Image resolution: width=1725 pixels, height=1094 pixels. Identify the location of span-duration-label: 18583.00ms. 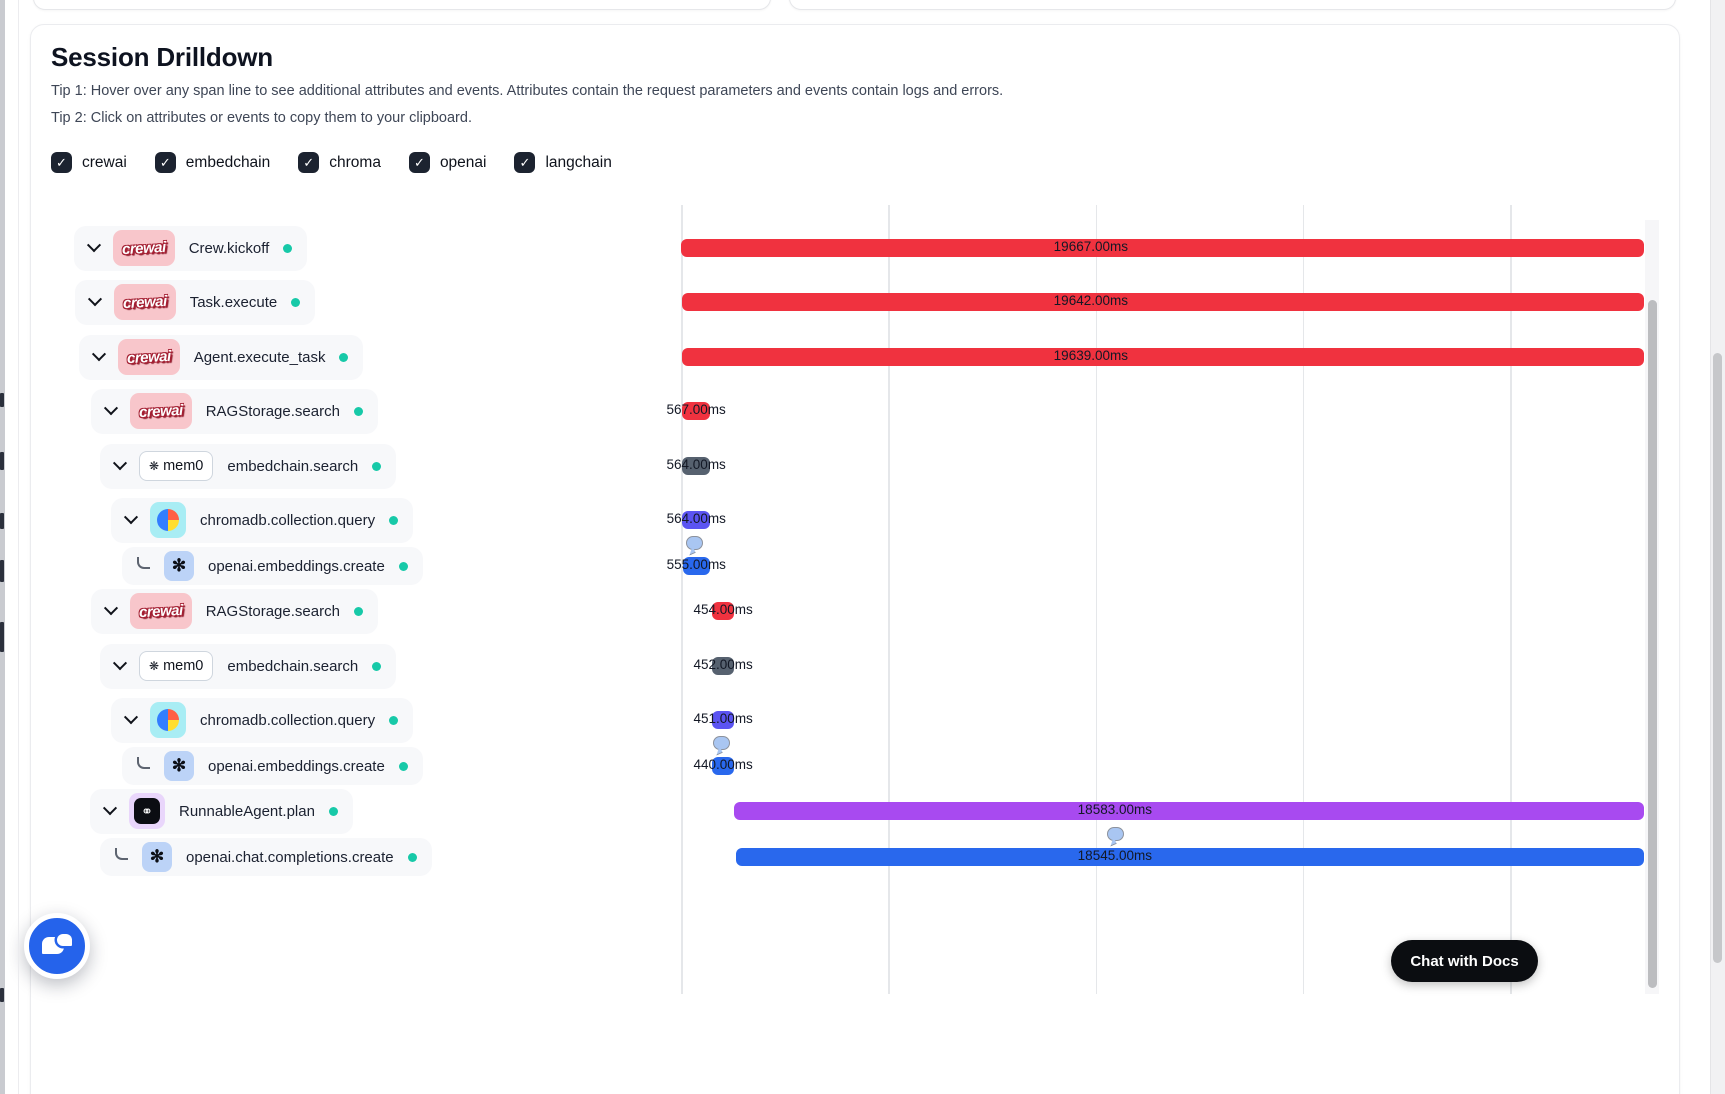
(1114, 809).